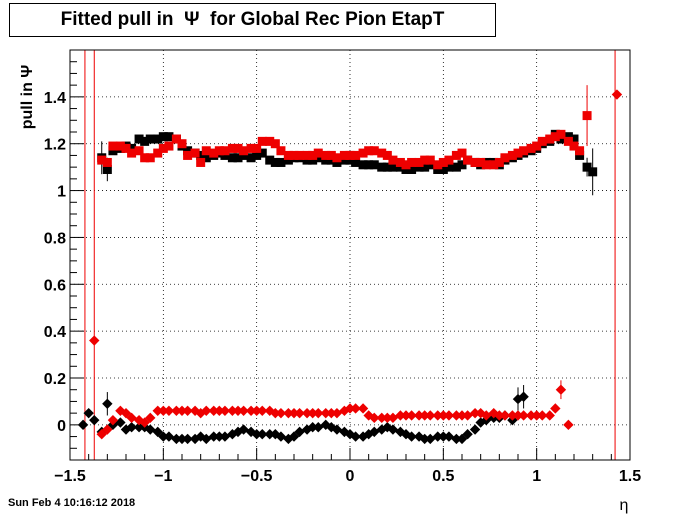 Image resolution: width=700 pixels, height=514 pixels. I want to click on x-tick-label: 0.5, so click(443, 476).